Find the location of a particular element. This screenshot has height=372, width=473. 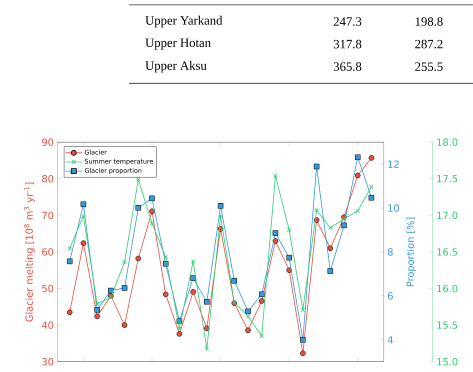

y2-tick-label: 10 is located at coordinates (394, 208).